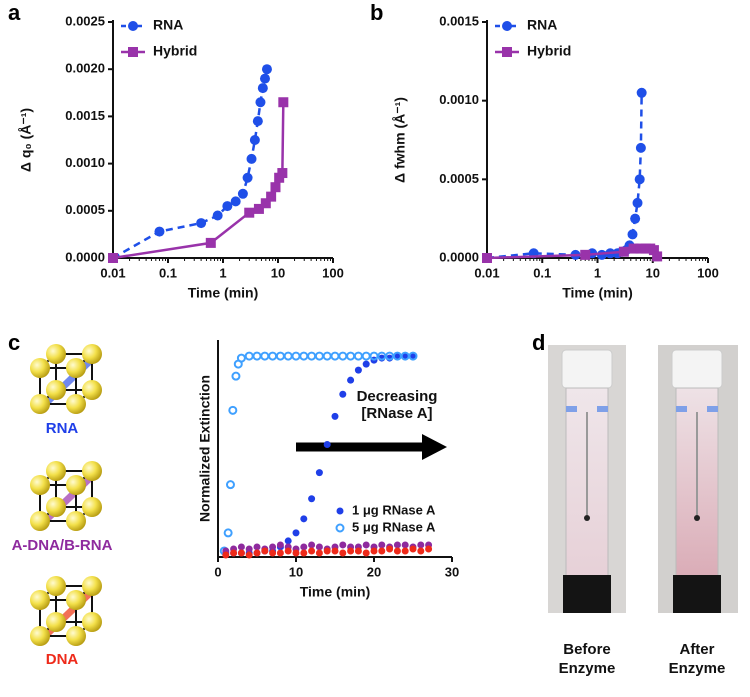 This screenshot has height=697, width=750. I want to click on x-tick-label: 20, so click(374, 571).